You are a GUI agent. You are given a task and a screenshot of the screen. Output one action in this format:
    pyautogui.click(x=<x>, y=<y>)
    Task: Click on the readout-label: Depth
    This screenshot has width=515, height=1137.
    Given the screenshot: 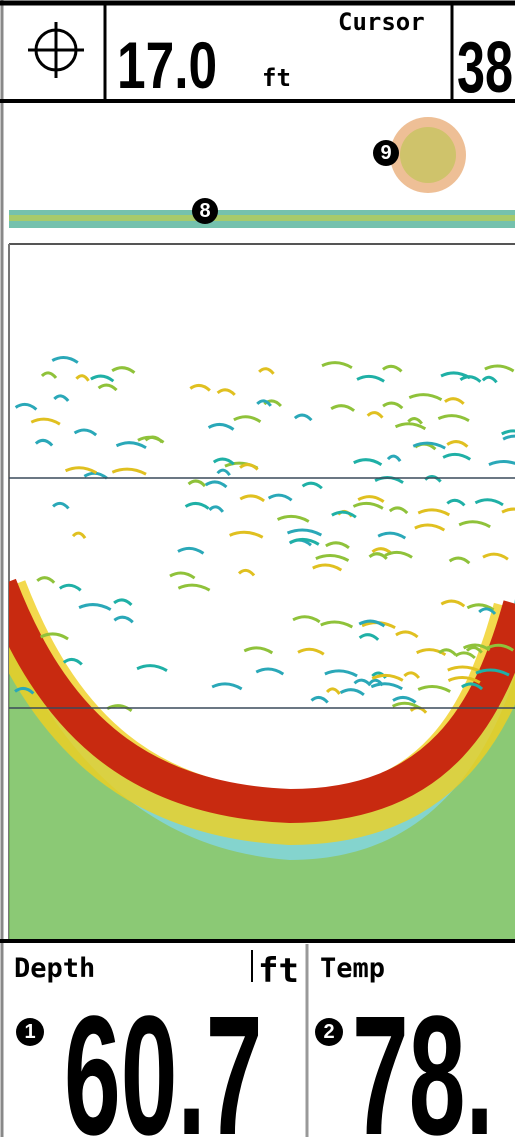 What is the action you would take?
    pyautogui.click(x=54, y=968)
    